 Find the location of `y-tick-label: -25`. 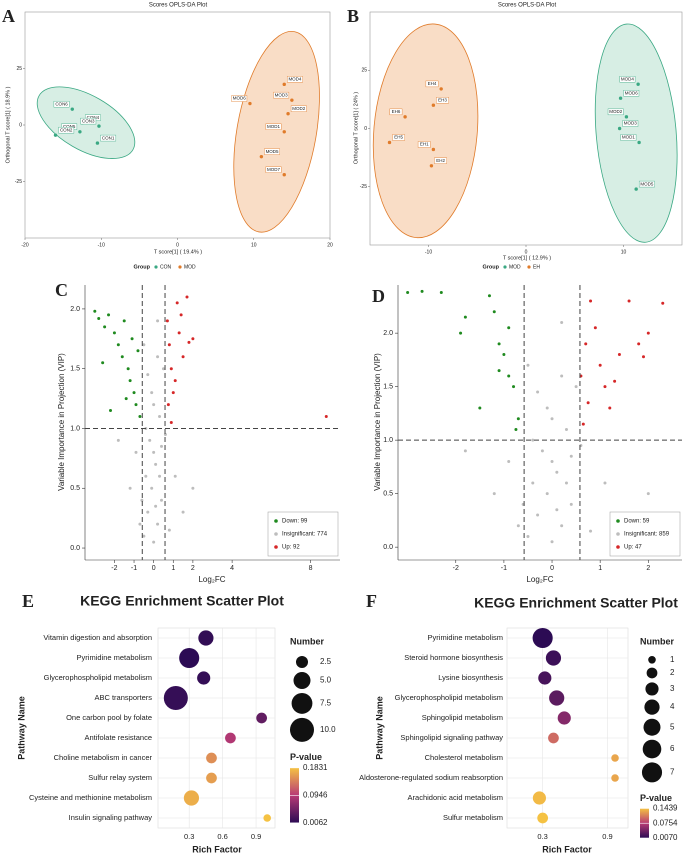

y-tick-label: -25 is located at coordinates (18, 182).